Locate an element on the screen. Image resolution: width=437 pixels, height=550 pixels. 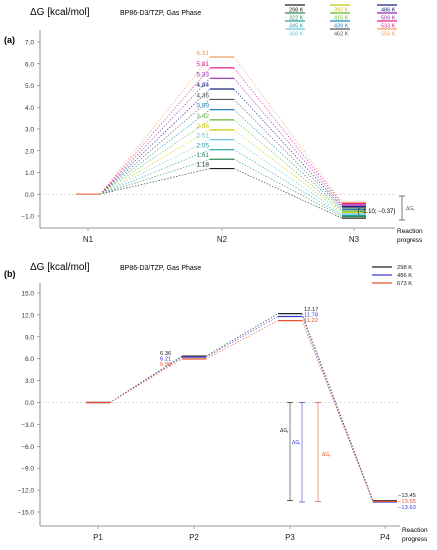
panel-b-y-tick-label: −12.0 is located at coordinates (26, 491).